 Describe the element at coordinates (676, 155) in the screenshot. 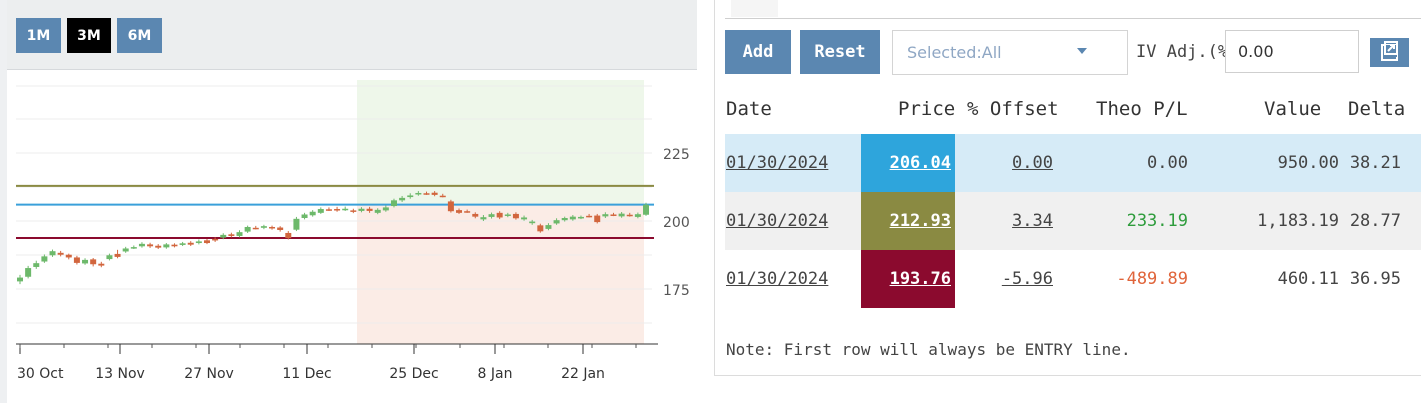

I see `y-tick-label: 225` at that location.